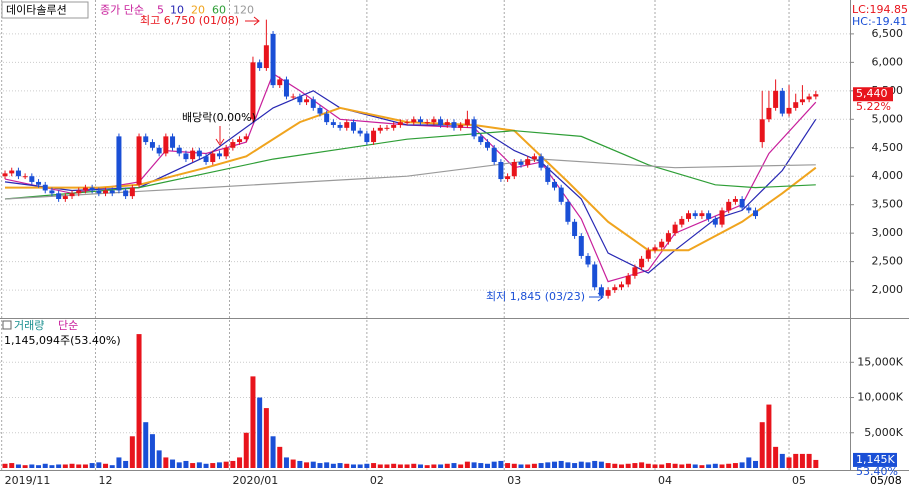 The height and width of the screenshot is (491, 909). I want to click on x-tick-label: 12, so click(105, 480).